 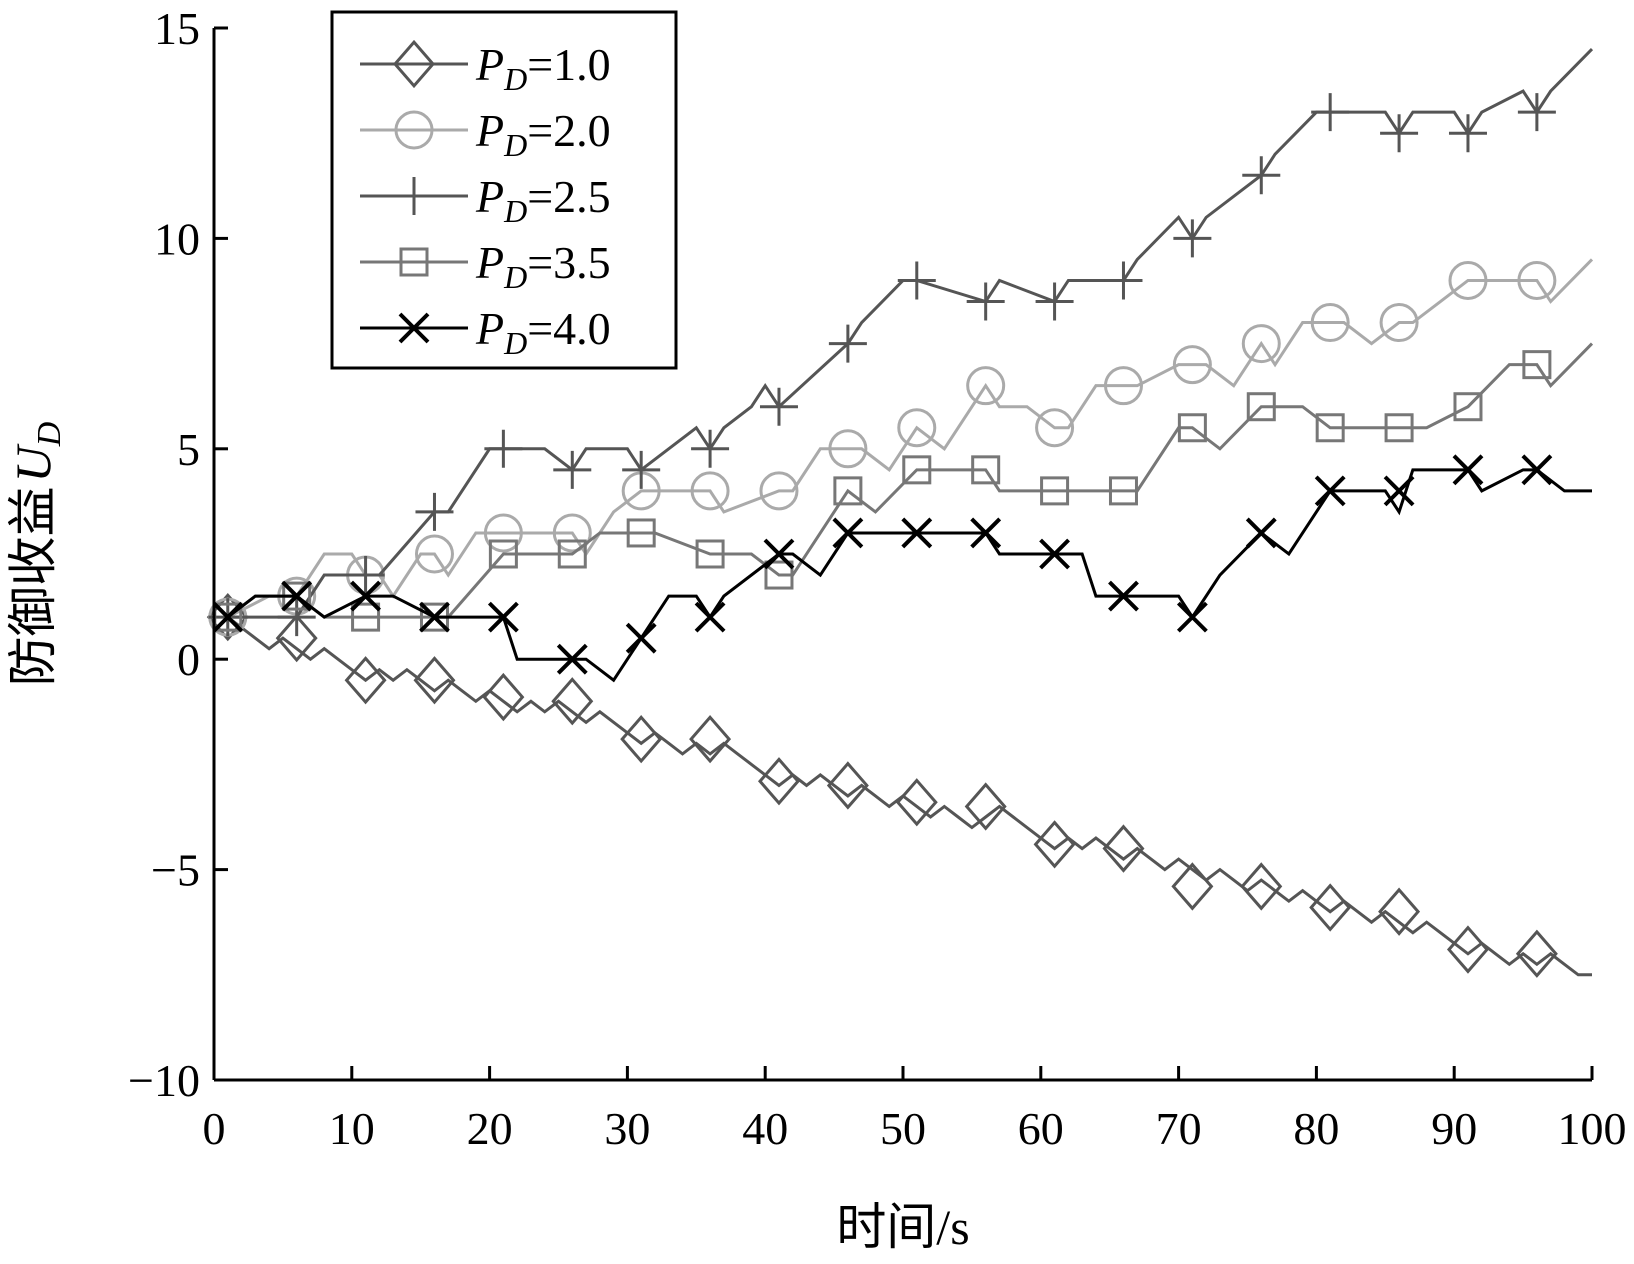 What do you see at coordinates (214, 1128) in the screenshot?
I see `x-tick-label: 0` at bounding box center [214, 1128].